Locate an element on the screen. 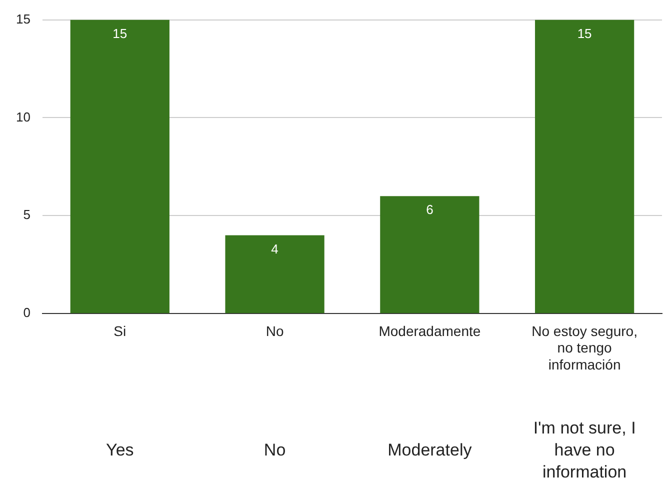 This screenshot has height=484, width=666. text: Yes is located at coordinates (120, 450).